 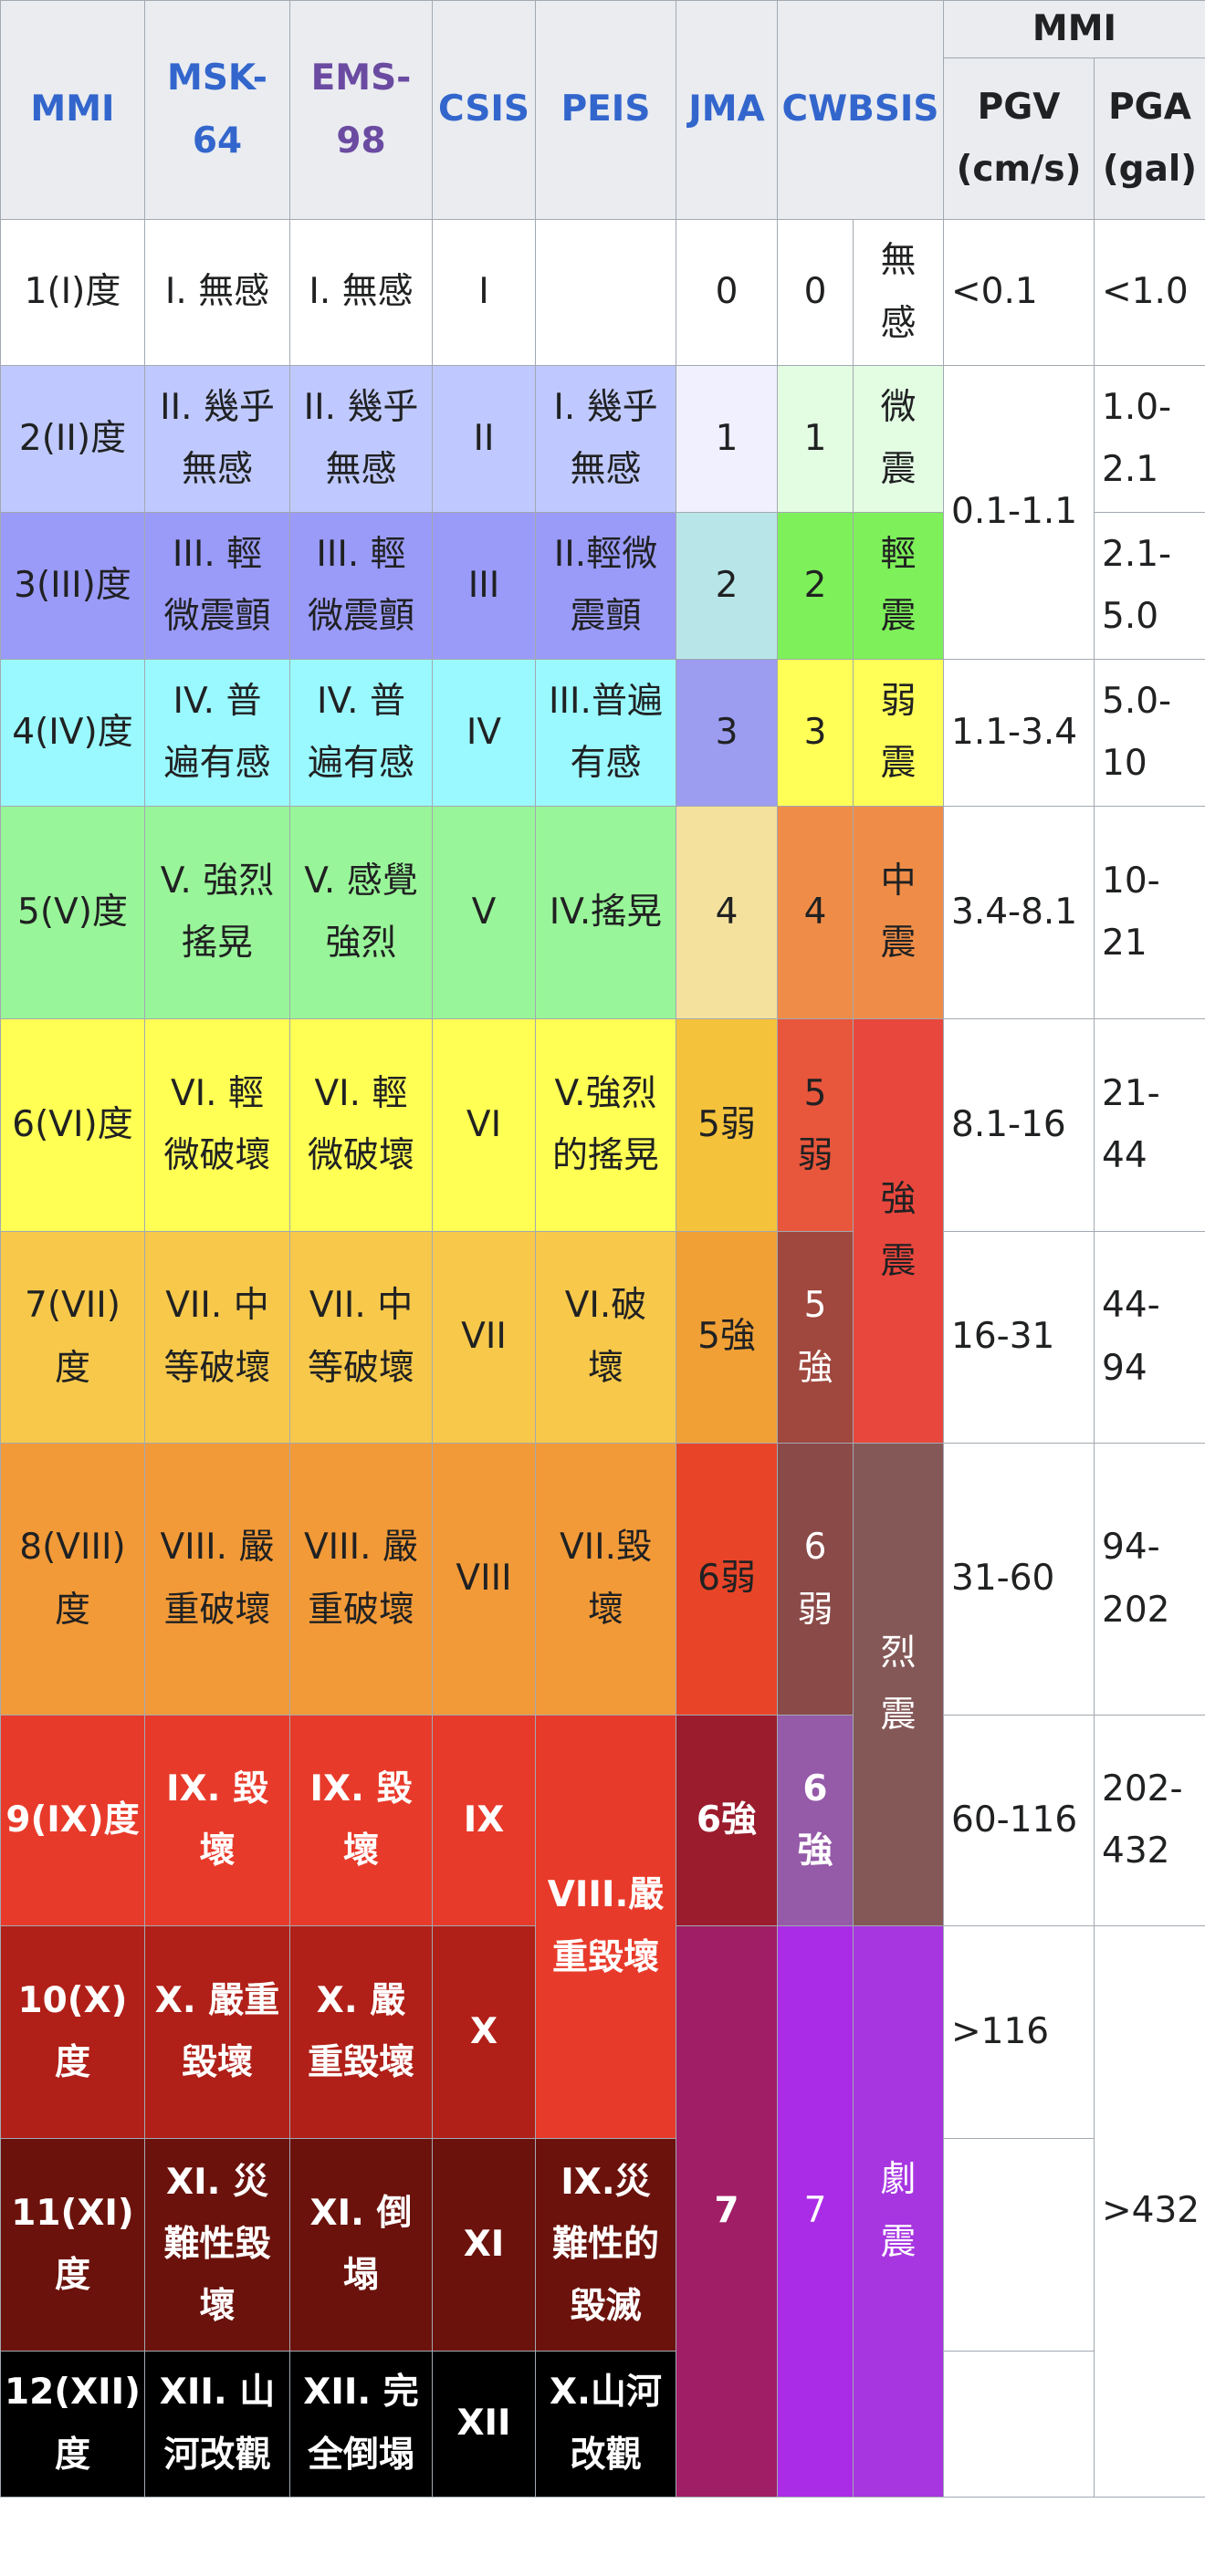 What do you see at coordinates (605, 2245) in the screenshot?
I see `row11-peis: IX.災 難性的 毀滅` at bounding box center [605, 2245].